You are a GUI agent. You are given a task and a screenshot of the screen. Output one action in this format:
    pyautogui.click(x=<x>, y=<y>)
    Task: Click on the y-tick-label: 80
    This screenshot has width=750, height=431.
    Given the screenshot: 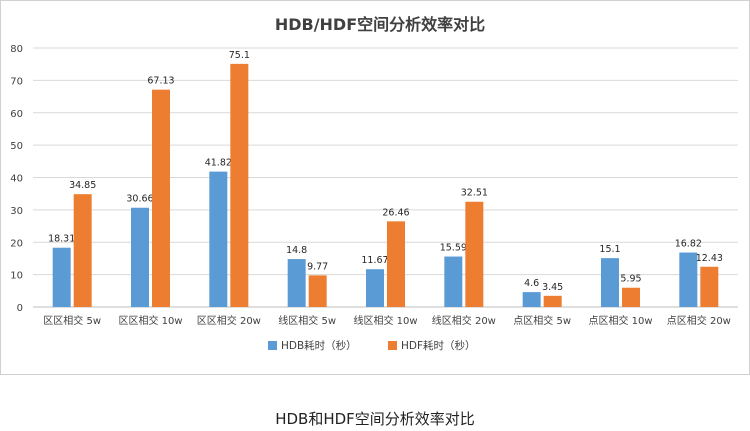 What is the action you would take?
    pyautogui.click(x=16, y=49)
    